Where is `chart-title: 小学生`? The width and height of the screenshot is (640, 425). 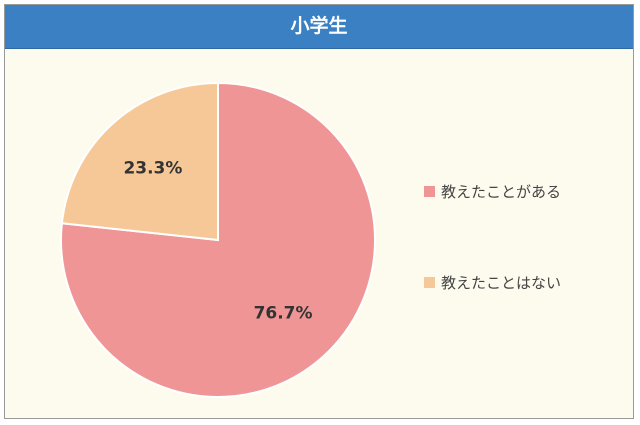
chart-title: 小学生 is located at coordinates (319, 27).